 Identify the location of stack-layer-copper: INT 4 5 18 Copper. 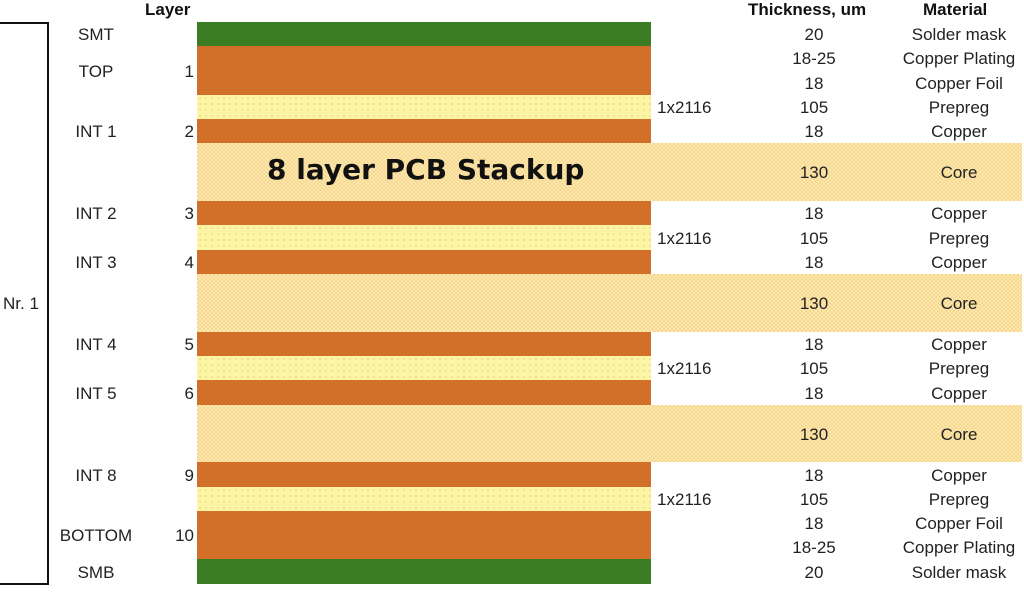
(512, 344).